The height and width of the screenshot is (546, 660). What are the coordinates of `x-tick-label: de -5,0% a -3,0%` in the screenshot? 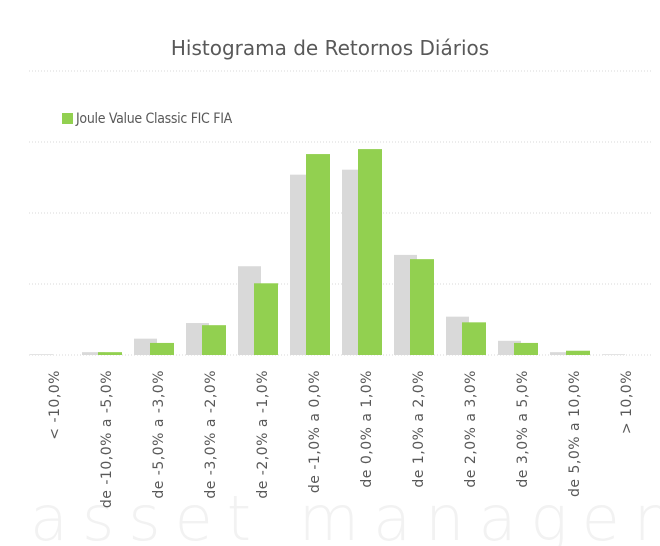 It's located at (159, 434).